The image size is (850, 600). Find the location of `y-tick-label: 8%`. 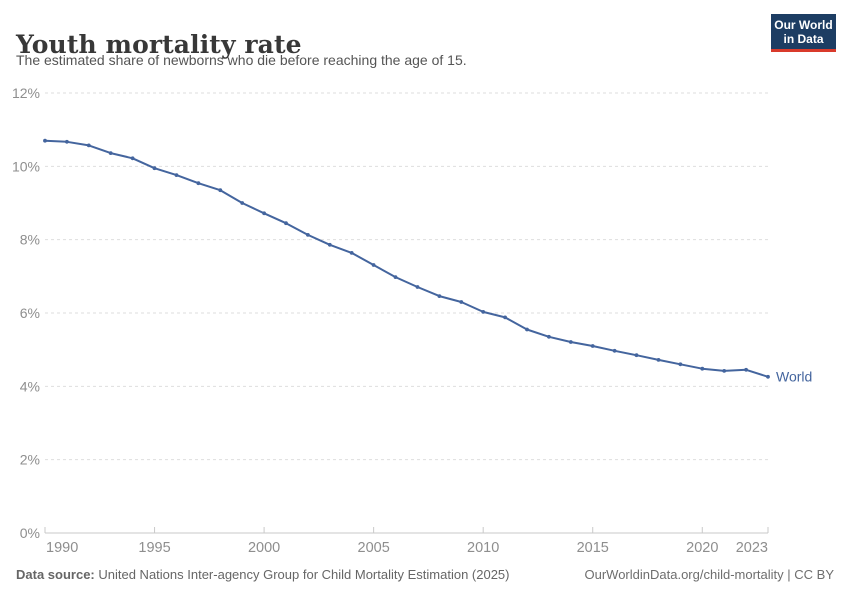

y-tick-label: 8% is located at coordinates (30, 240).